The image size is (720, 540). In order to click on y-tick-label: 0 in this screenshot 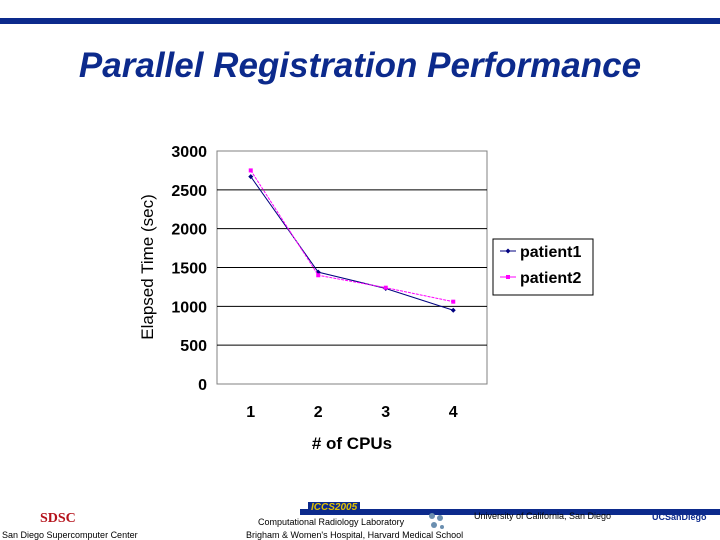, I will do `click(202, 385)`.